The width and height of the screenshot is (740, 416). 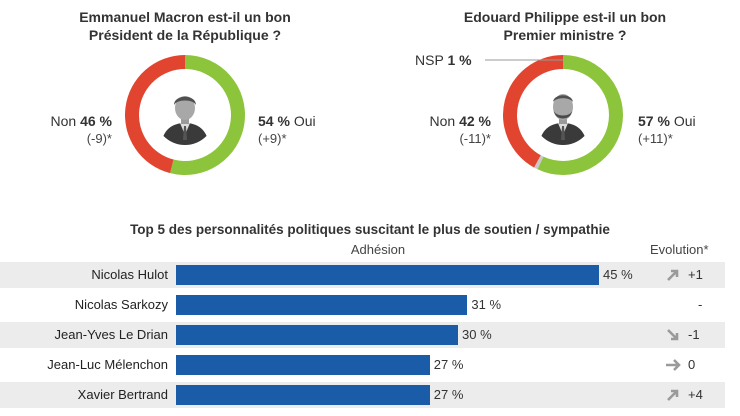 What do you see at coordinates (71, 130) in the screenshot?
I see `macron-non-label: Non 46 % (-9)*` at bounding box center [71, 130].